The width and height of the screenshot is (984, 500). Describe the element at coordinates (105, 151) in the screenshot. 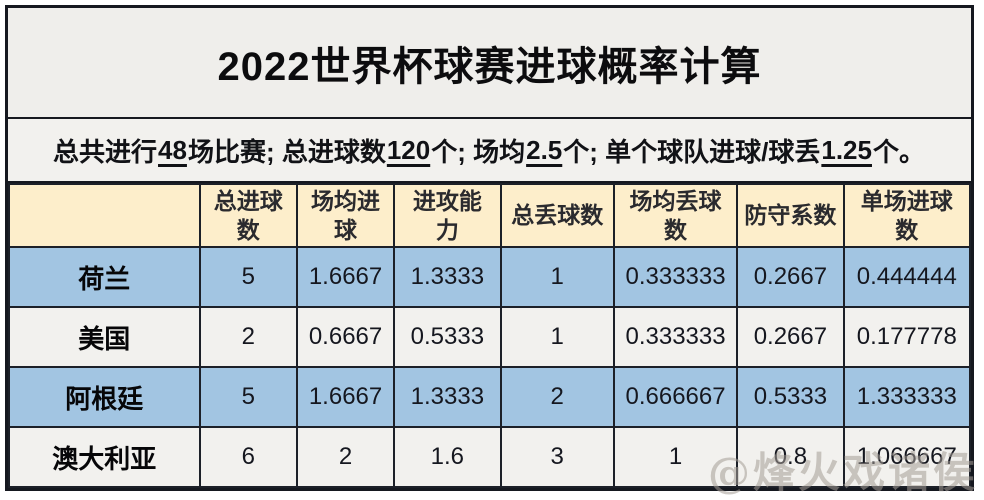

I see `summary-text-segment: 总共进行` at that location.